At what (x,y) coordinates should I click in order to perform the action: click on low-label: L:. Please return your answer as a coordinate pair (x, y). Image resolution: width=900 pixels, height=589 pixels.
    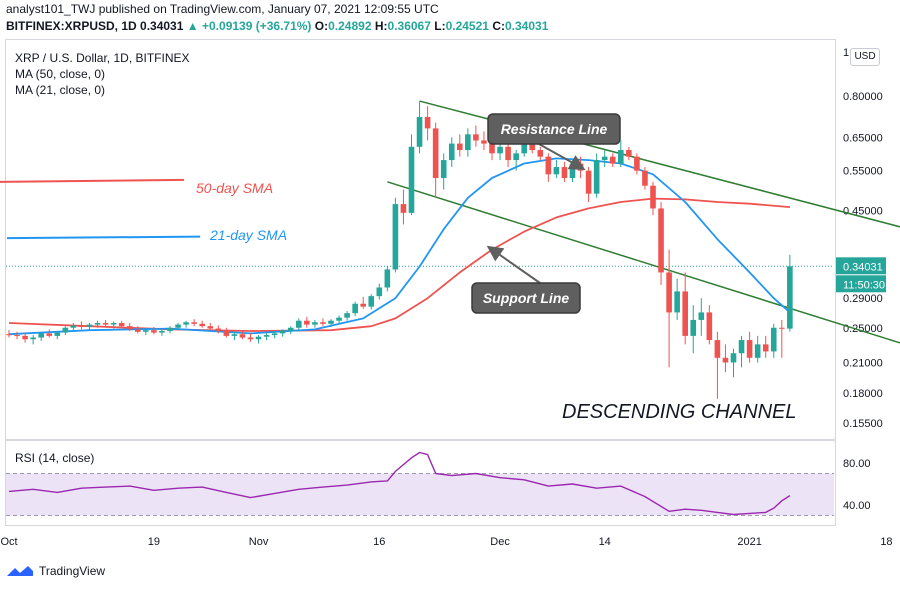
    Looking at the image, I should click on (440, 26).